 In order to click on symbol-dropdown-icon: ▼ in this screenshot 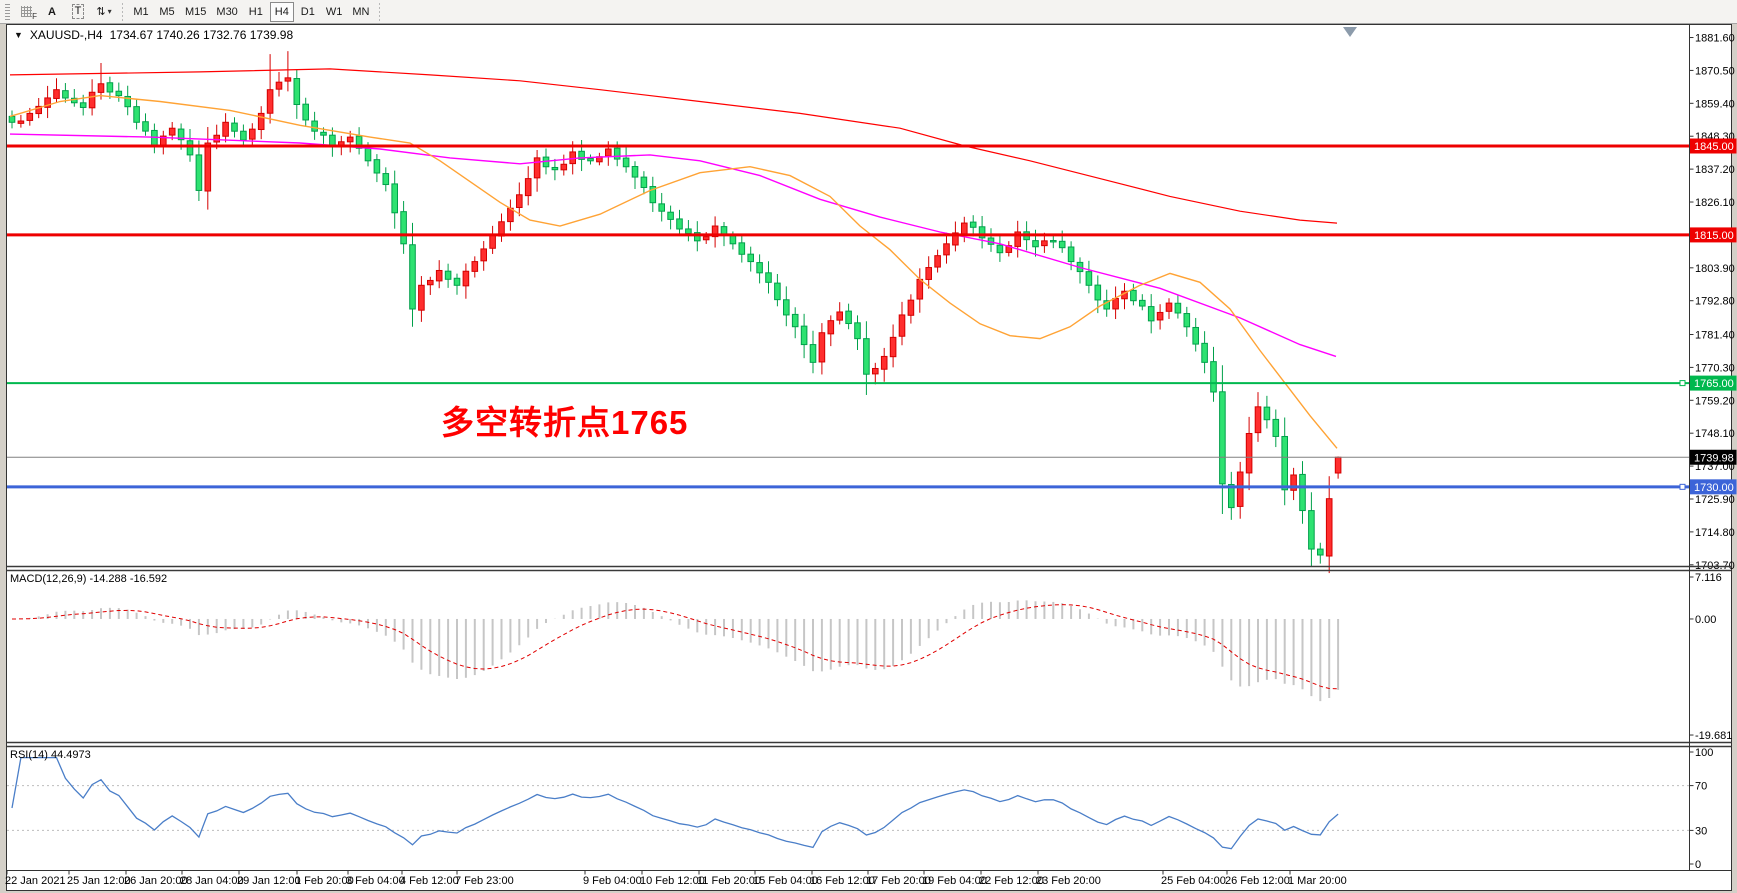, I will do `click(18, 35)`.